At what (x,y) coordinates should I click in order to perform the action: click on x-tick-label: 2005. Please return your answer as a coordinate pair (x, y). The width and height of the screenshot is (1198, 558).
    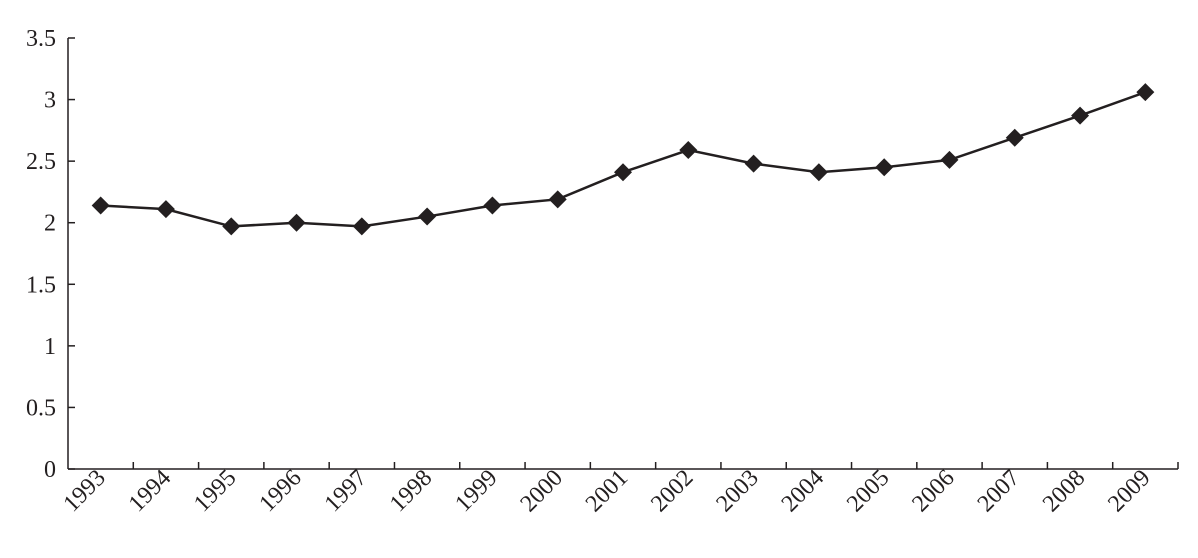
    Looking at the image, I should click on (868, 491).